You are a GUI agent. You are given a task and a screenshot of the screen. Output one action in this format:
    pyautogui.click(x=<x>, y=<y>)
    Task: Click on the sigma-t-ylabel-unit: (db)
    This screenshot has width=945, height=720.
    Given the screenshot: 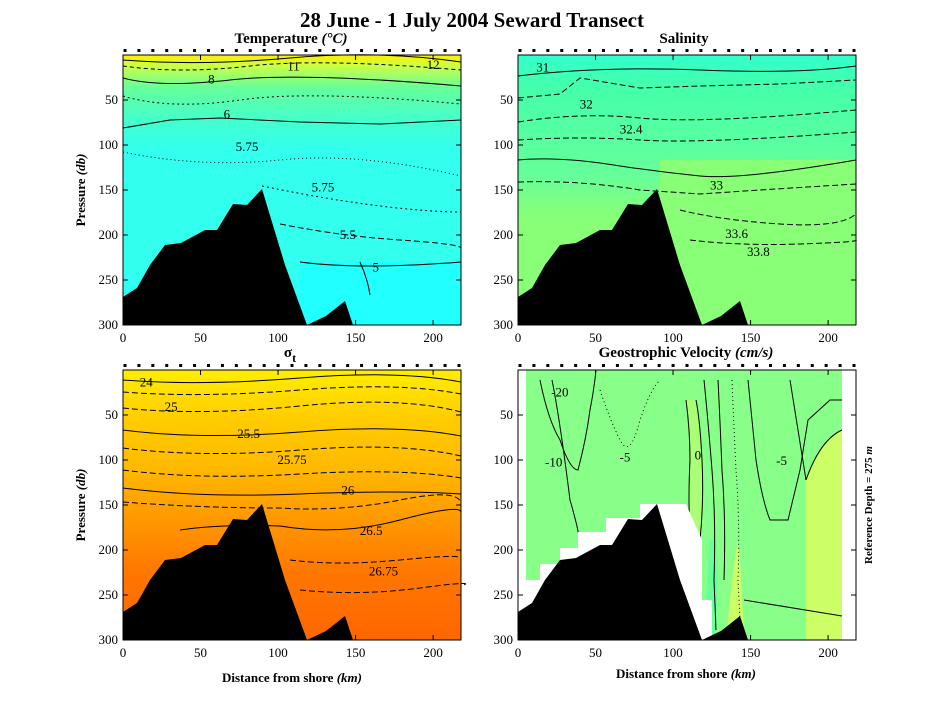 What is the action you would take?
    pyautogui.click(x=80, y=480)
    